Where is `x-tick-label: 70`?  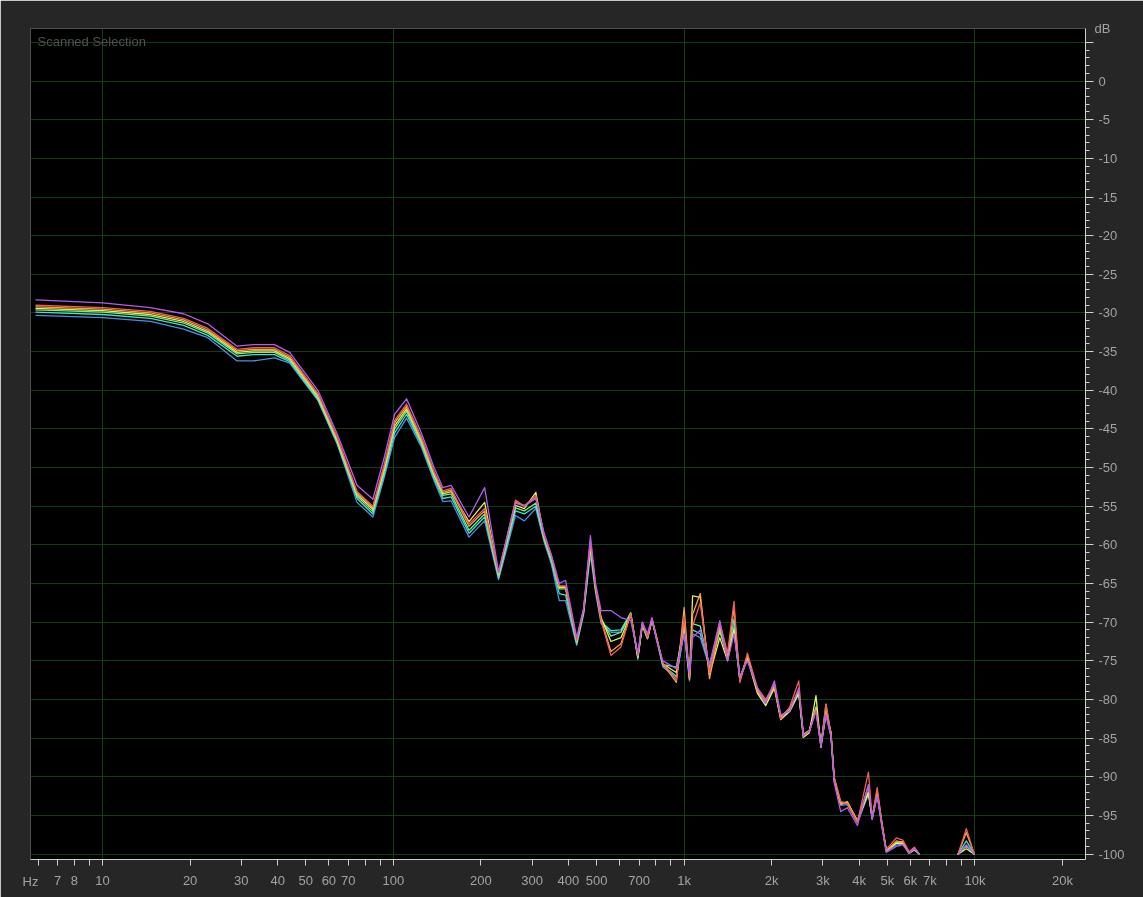
x-tick-label: 70 is located at coordinates (348, 880).